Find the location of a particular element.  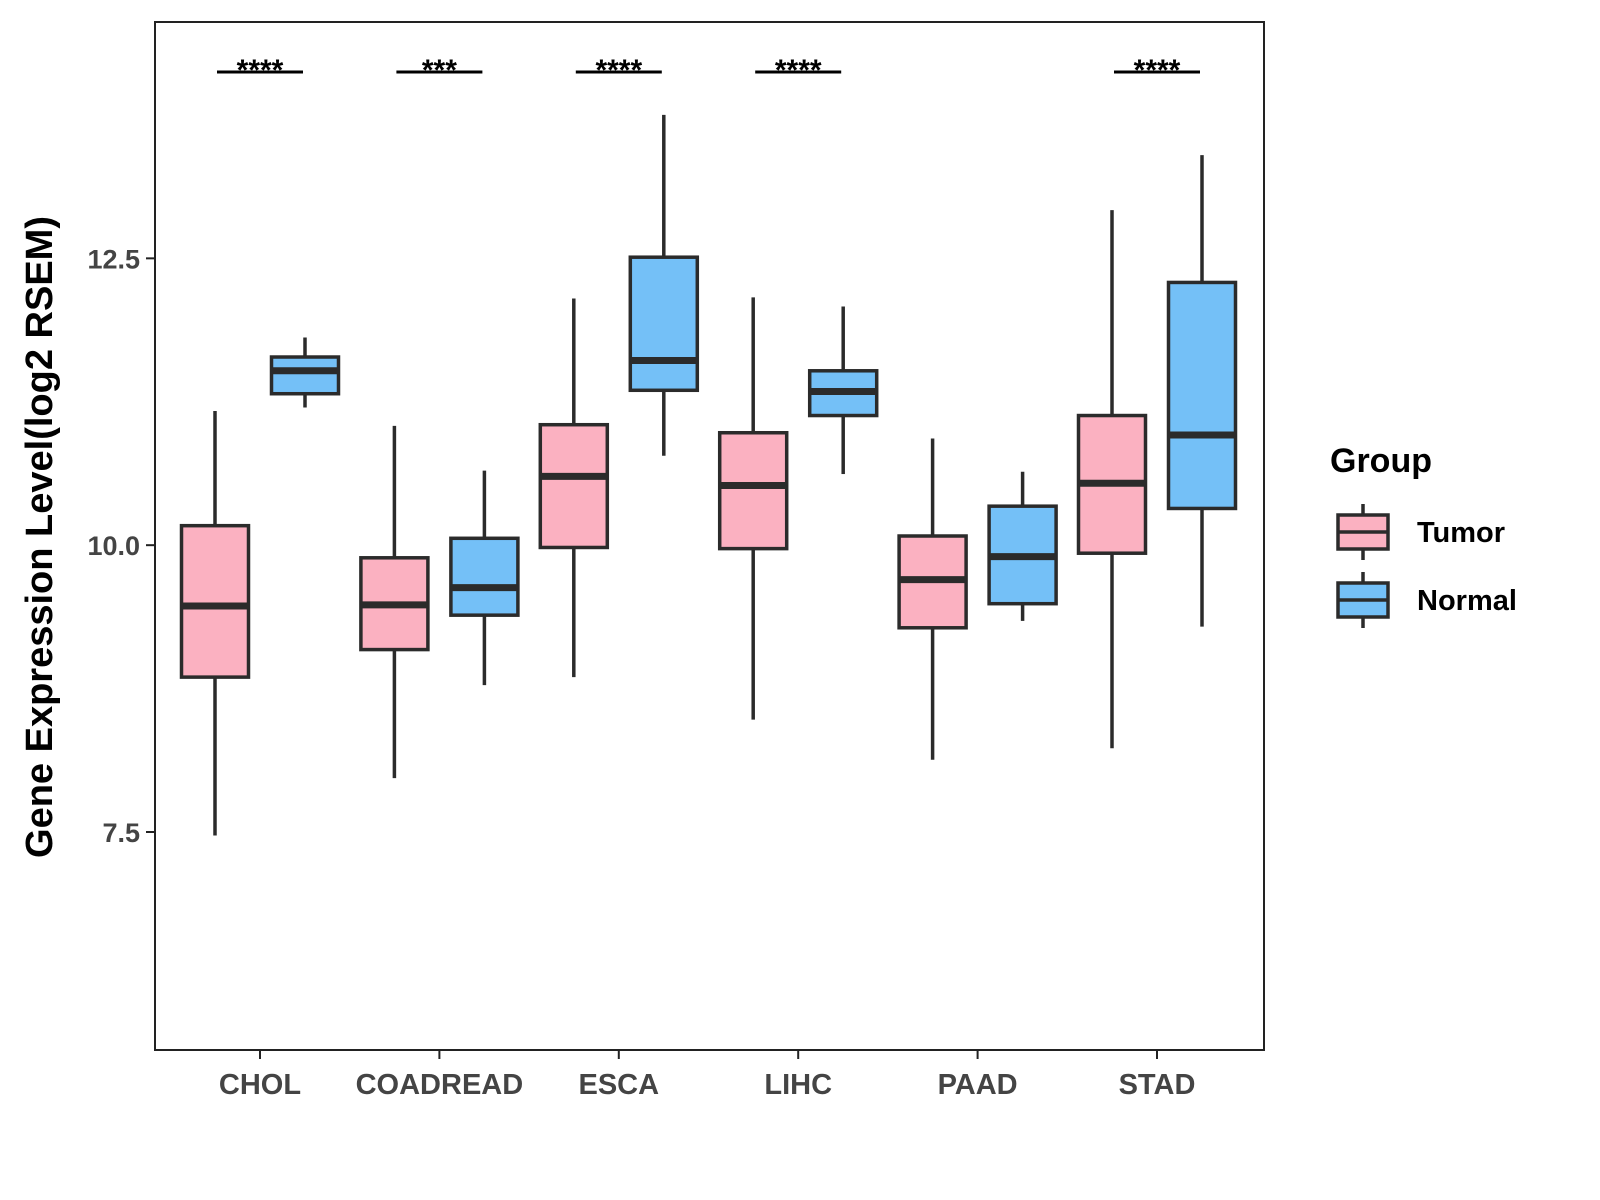

y-tick-label: 7.5 is located at coordinates (121, 833).